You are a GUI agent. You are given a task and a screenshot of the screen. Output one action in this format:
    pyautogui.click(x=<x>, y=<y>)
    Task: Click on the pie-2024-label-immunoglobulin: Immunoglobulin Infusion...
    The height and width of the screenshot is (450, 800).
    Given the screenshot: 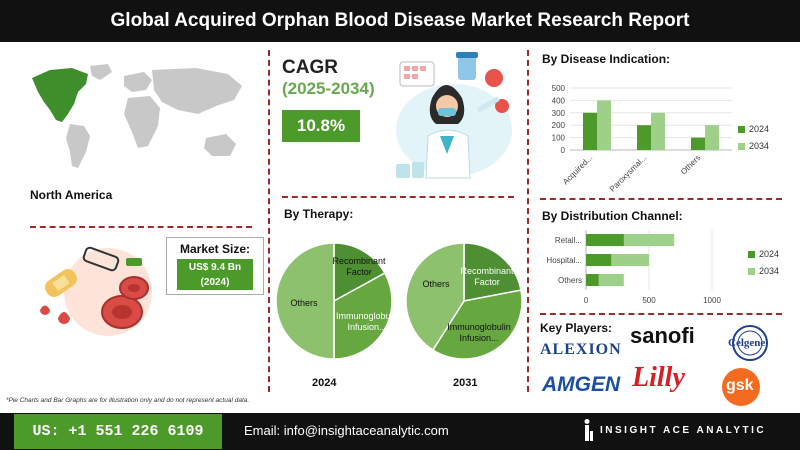 What is the action you would take?
    pyautogui.click(x=368, y=321)
    